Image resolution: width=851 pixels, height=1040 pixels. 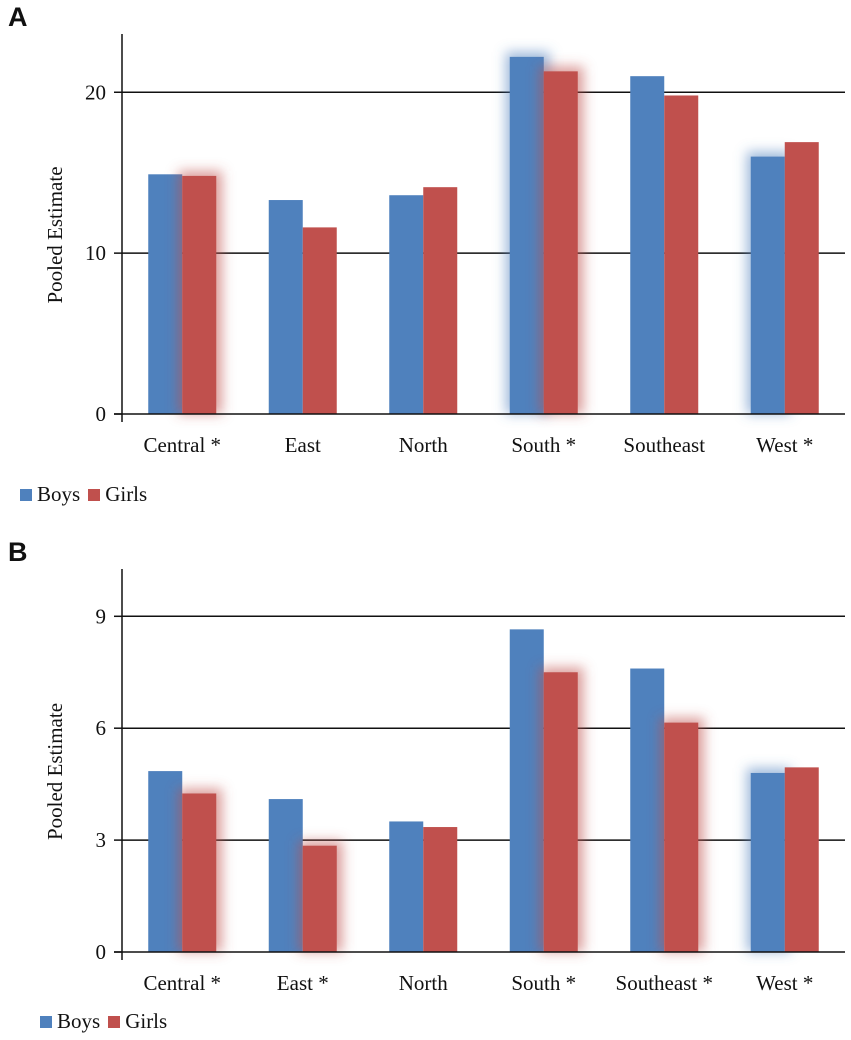 I want to click on panel-label: A, so click(x=18, y=17).